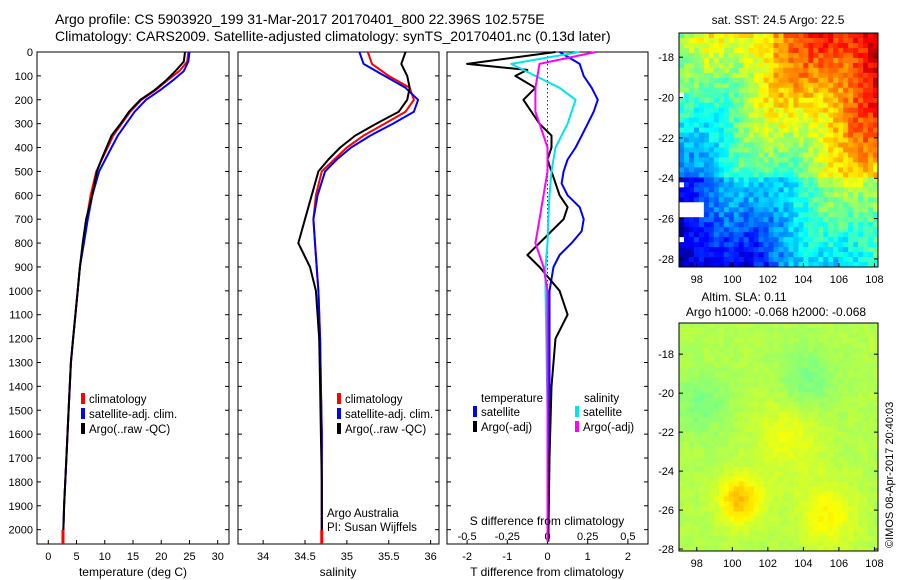 The width and height of the screenshot is (900, 580). What do you see at coordinates (83, 413) in the screenshot?
I see `legend-swatch-satellite` at bounding box center [83, 413].